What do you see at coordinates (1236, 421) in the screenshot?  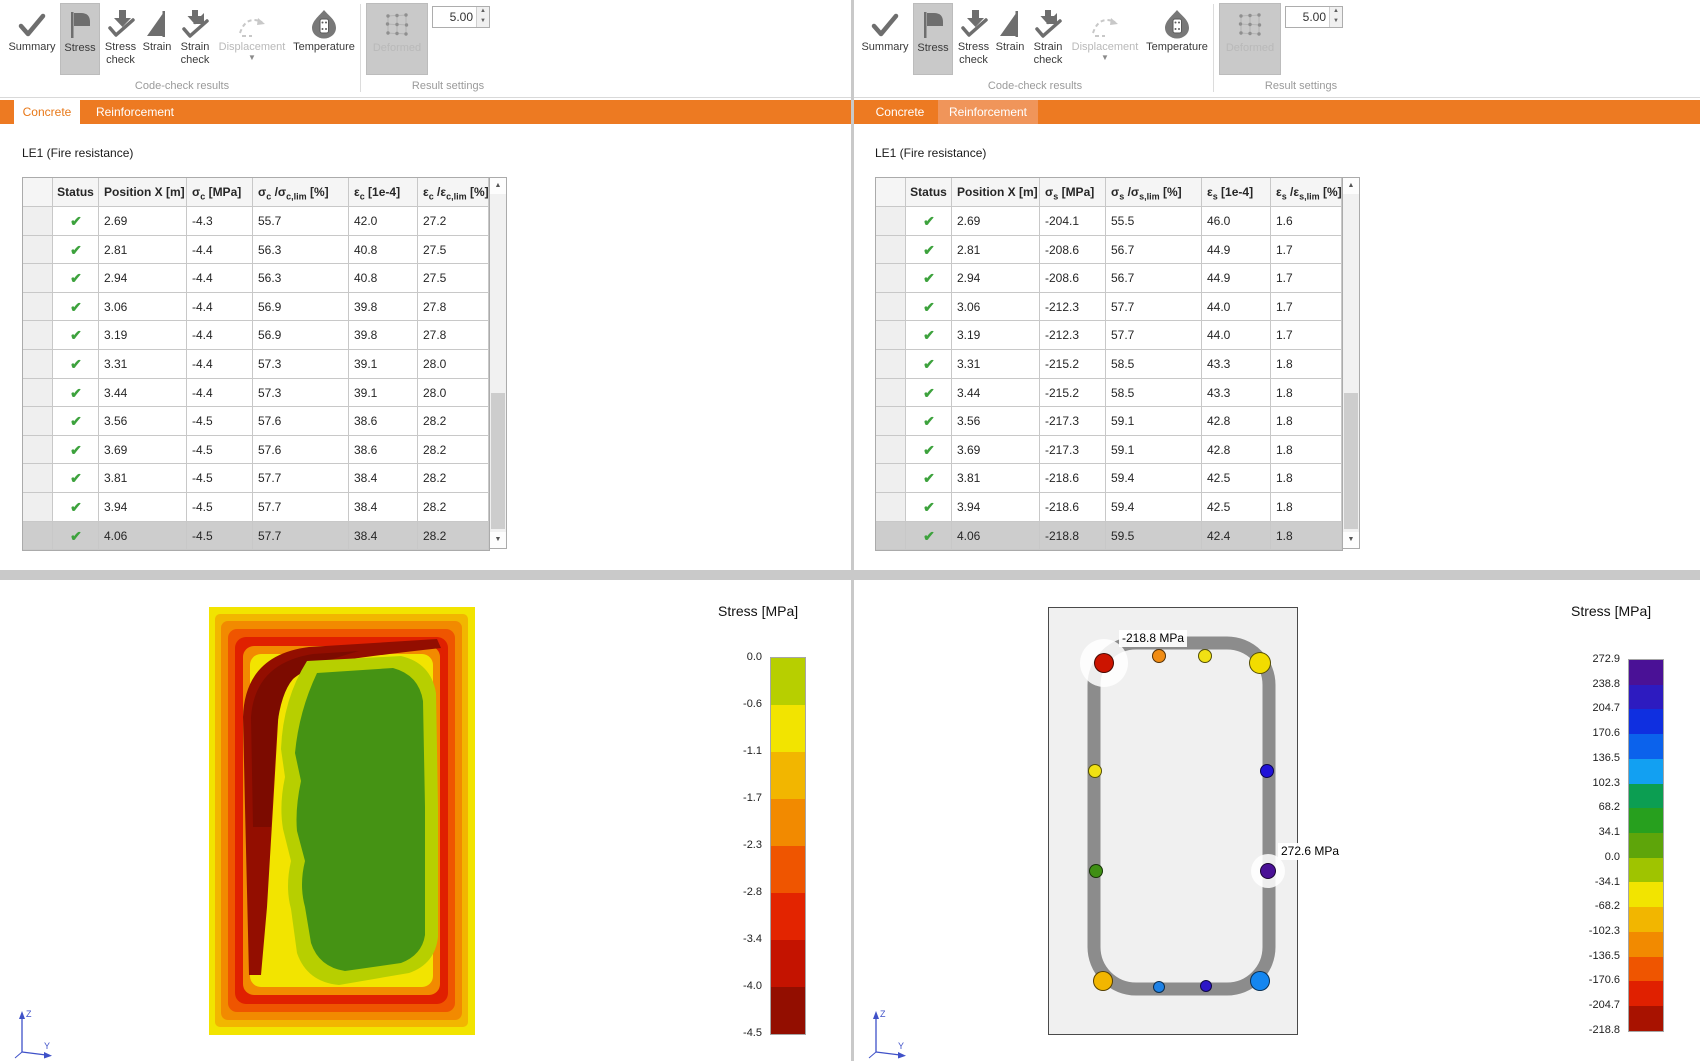 I see `value-cell: 42.8` at bounding box center [1236, 421].